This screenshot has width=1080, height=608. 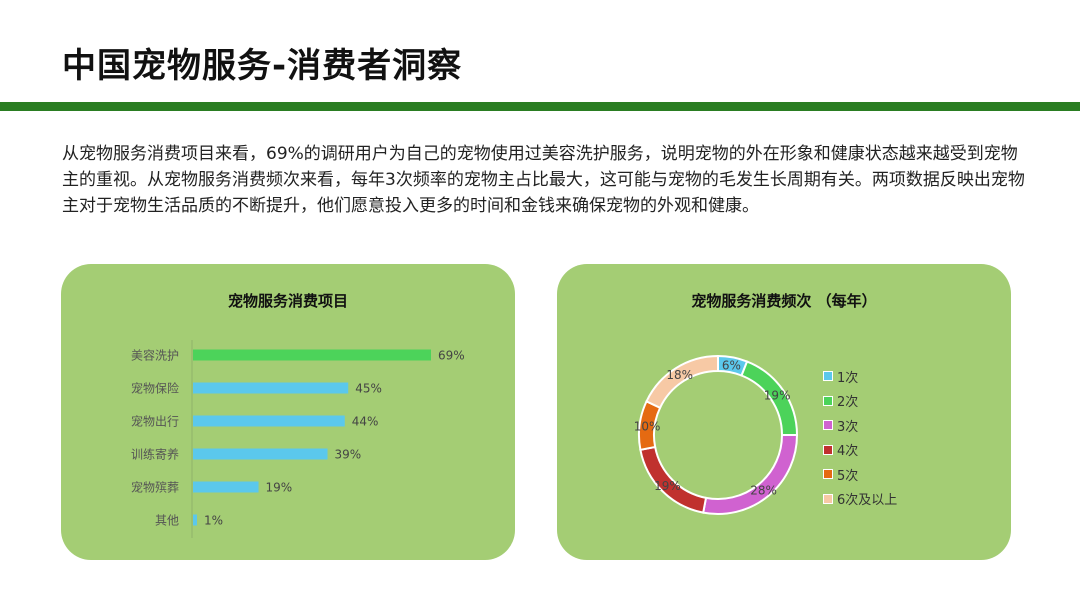 I want to click on legend-label: 3次, so click(x=848, y=427).